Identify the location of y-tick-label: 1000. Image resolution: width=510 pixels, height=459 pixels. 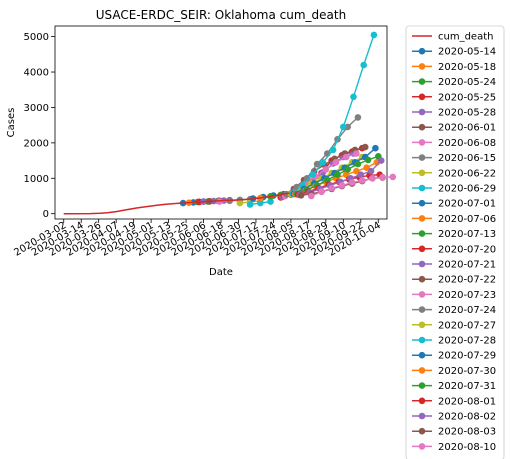
(36, 179).